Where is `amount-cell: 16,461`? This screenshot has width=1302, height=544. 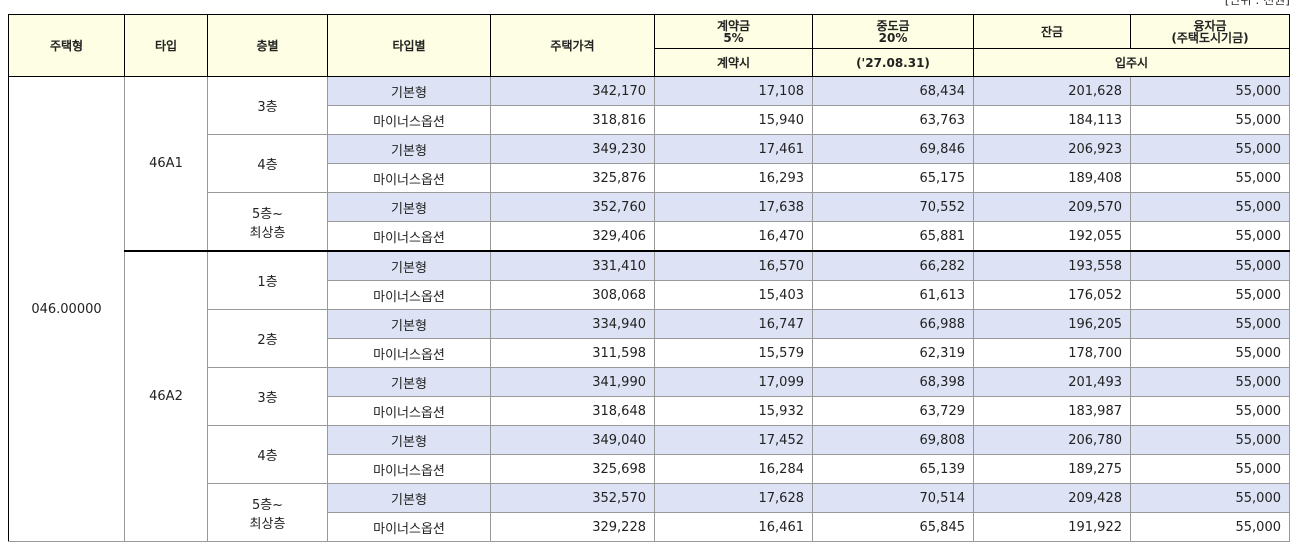
amount-cell: 16,461 is located at coordinates (733, 527).